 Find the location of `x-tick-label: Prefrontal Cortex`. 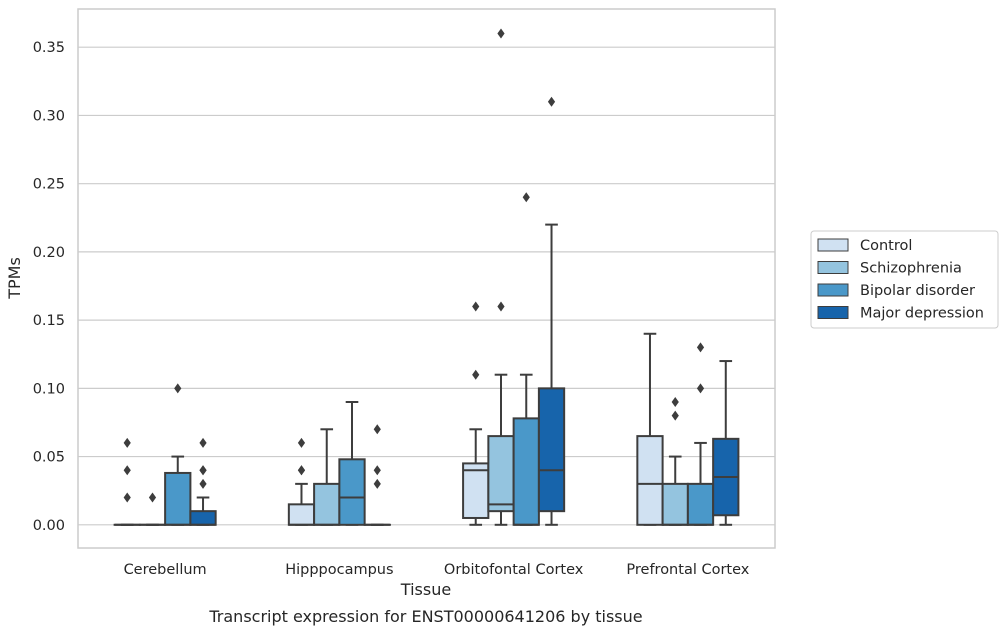

x-tick-label: Prefrontal Cortex is located at coordinates (687, 570).